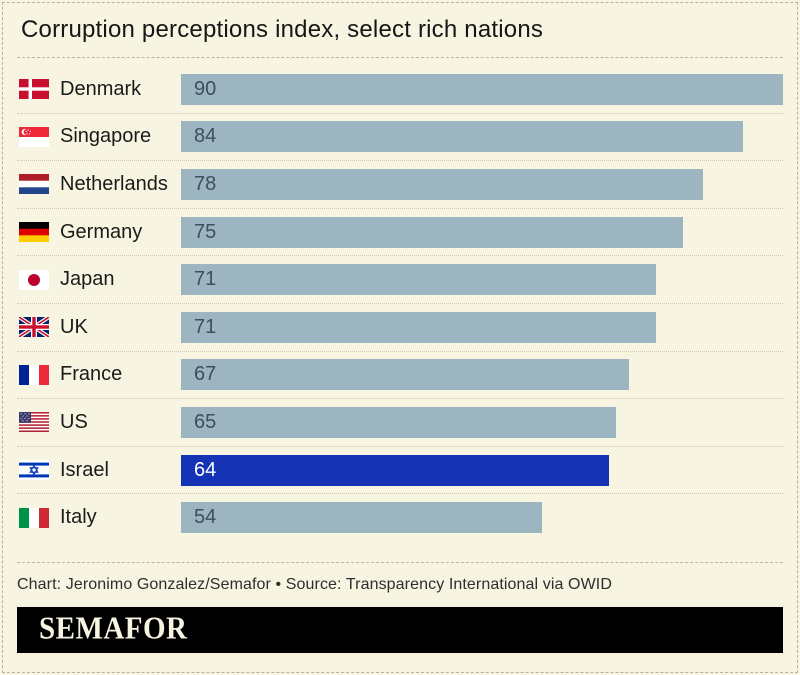 The width and height of the screenshot is (800, 675). Describe the element at coordinates (84, 469) in the screenshot. I see `country-label: Israel` at that location.